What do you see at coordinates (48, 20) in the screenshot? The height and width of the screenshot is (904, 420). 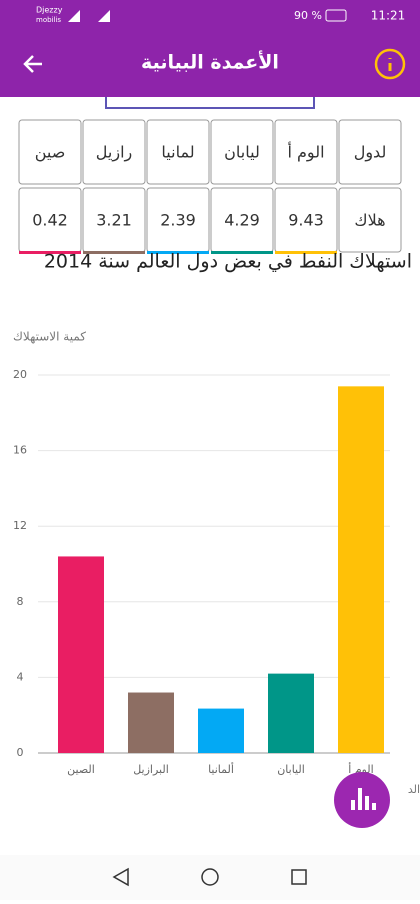 I see `carrier-sub: mobilis` at bounding box center [48, 20].